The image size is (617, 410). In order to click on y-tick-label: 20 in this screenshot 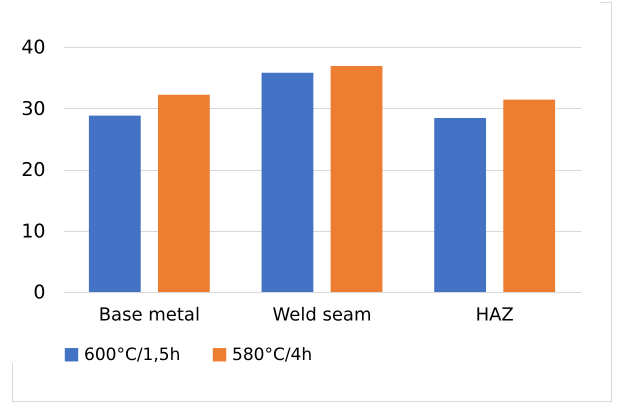, I will do `click(33, 170)`.